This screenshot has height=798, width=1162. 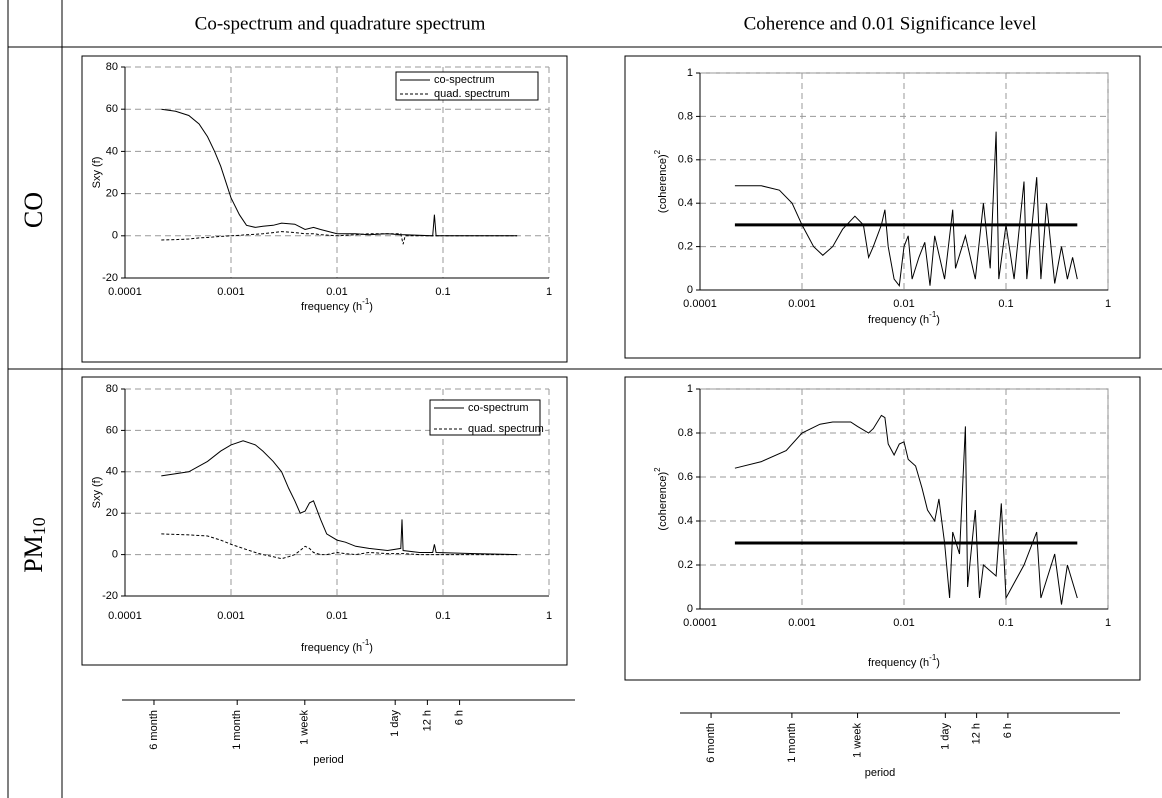 What do you see at coordinates (33, 554) in the screenshot?
I see `row-header-text: PM` at bounding box center [33, 554].